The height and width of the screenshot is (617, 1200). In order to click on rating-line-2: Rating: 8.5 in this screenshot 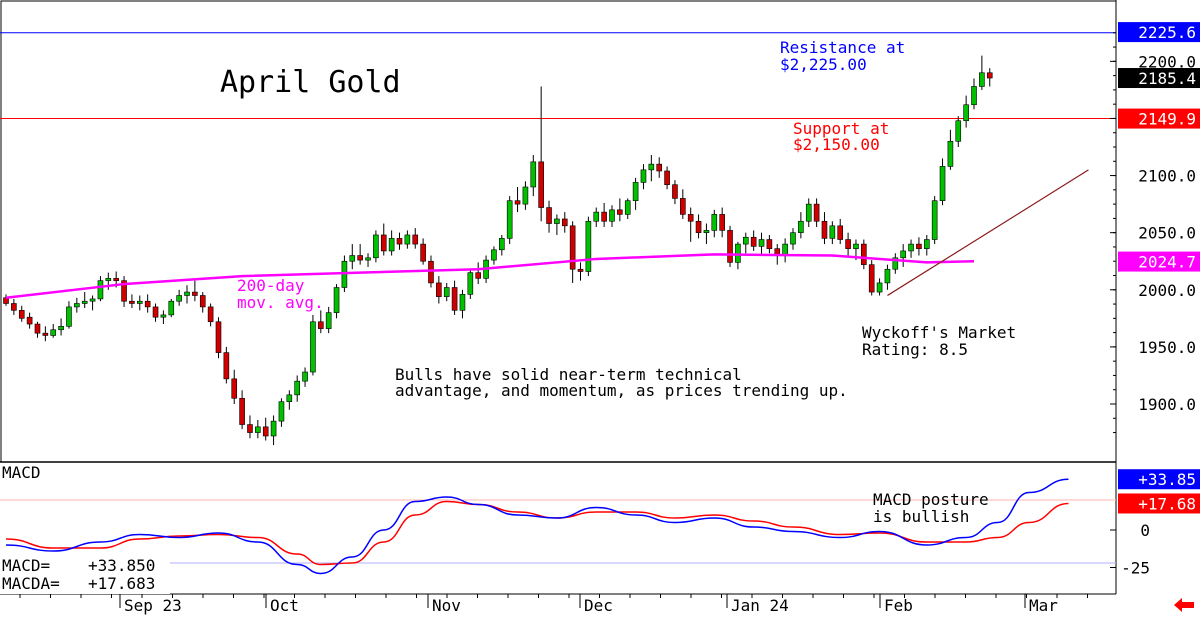, I will do `click(915, 349)`.